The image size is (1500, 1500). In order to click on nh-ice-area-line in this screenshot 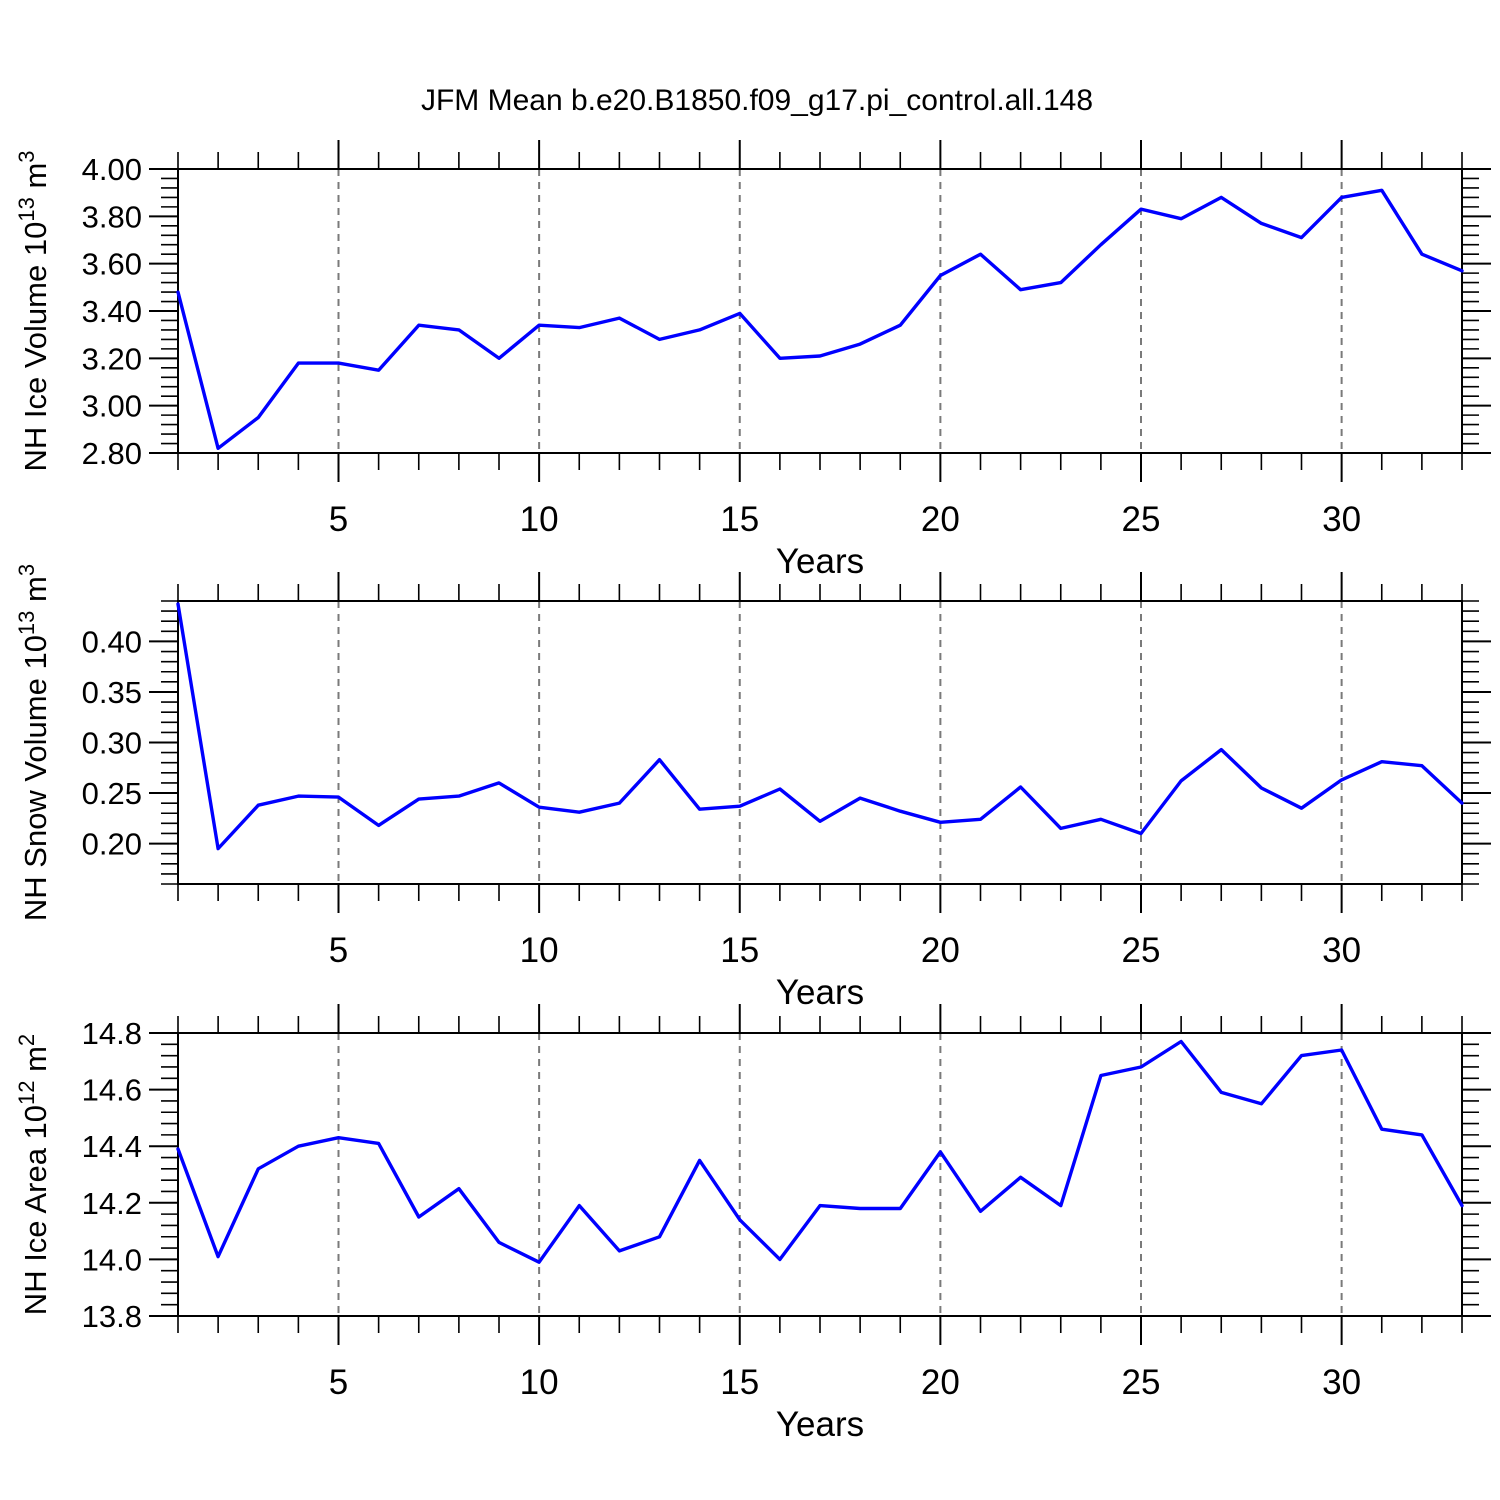, I will do `click(820, 1151)`.